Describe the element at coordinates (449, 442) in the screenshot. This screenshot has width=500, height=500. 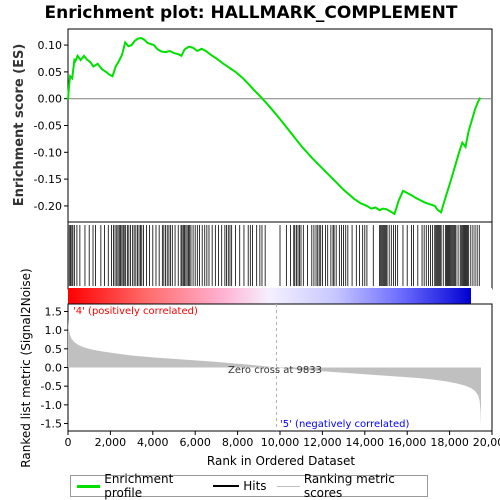
I see `ranked-list-x-tick-label: 18,000` at that location.